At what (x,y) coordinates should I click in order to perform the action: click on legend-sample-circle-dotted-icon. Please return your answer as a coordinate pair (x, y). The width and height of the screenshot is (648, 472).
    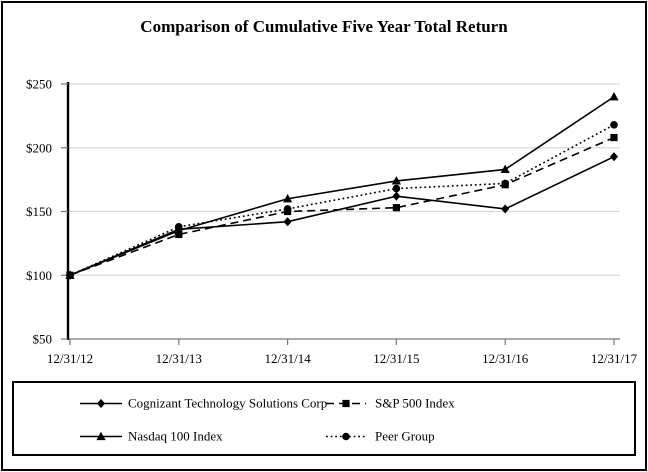
    Looking at the image, I should click on (346, 436).